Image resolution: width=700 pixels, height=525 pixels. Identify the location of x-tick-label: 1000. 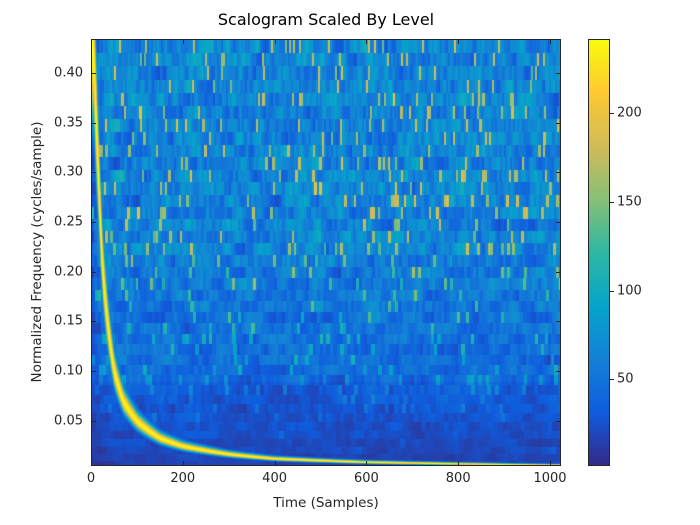
(550, 478).